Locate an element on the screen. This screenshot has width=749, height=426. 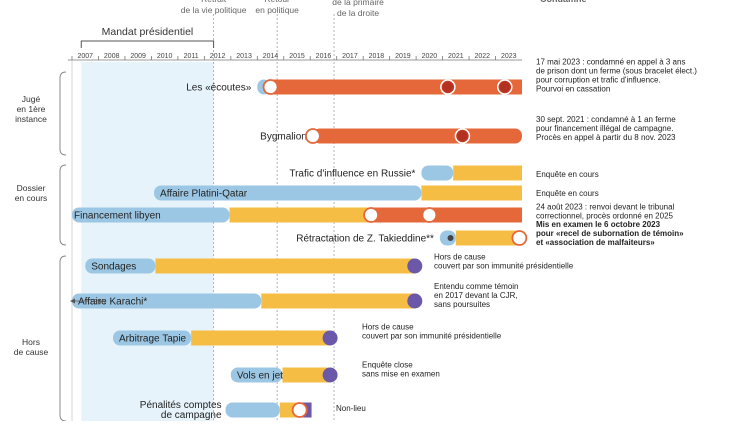
group-label-juge: instance is located at coordinates (31, 119).